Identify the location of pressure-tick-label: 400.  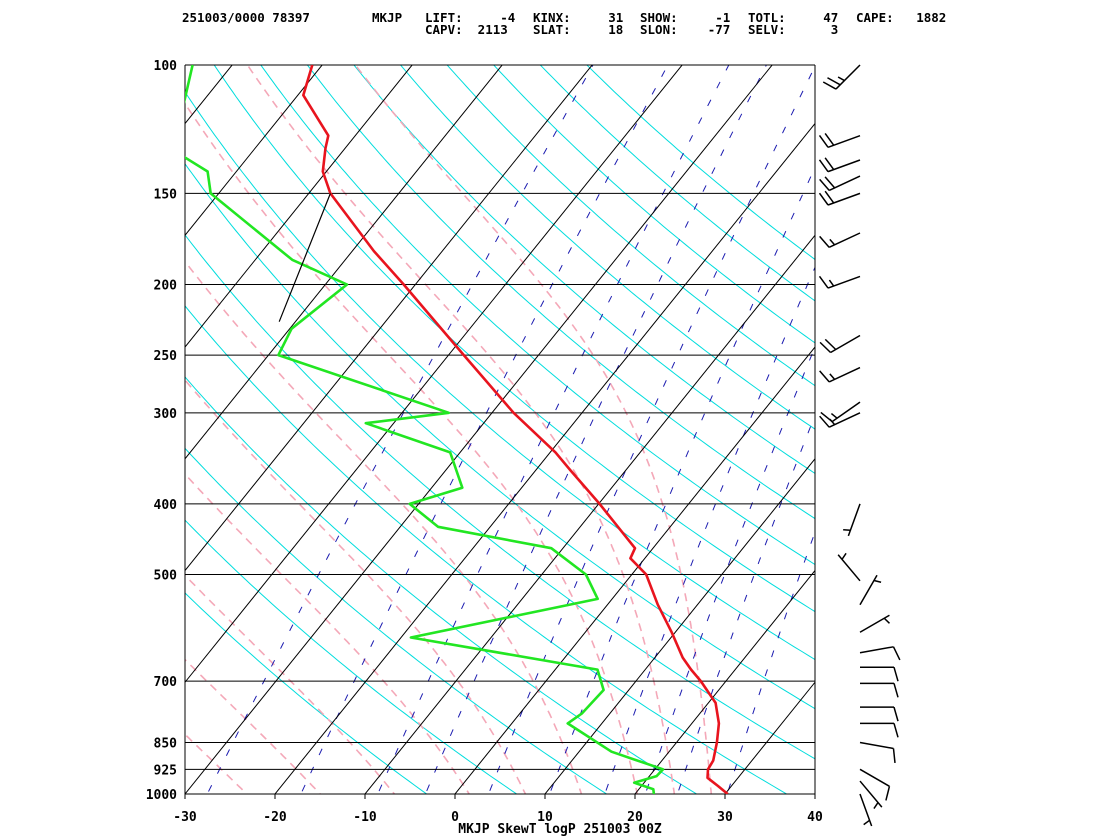
(166, 505).